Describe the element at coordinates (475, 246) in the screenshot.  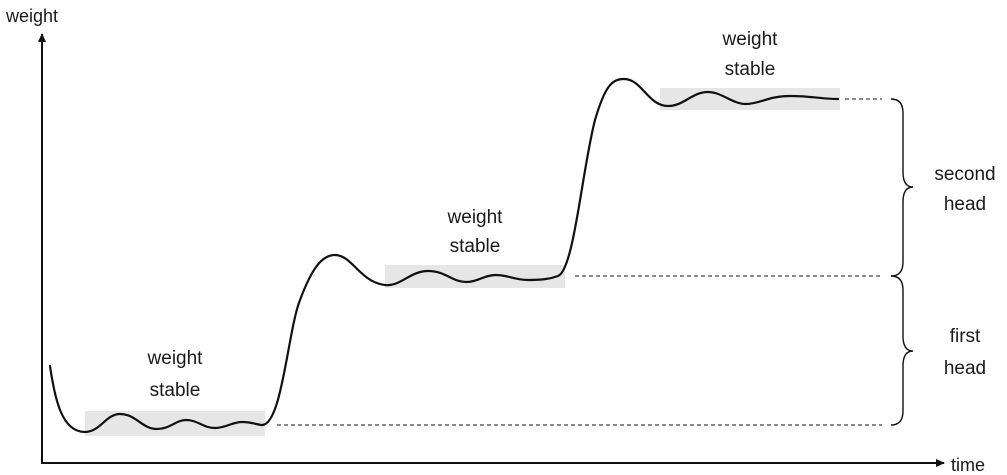
I see `stable-label-2-line2: stable` at that location.